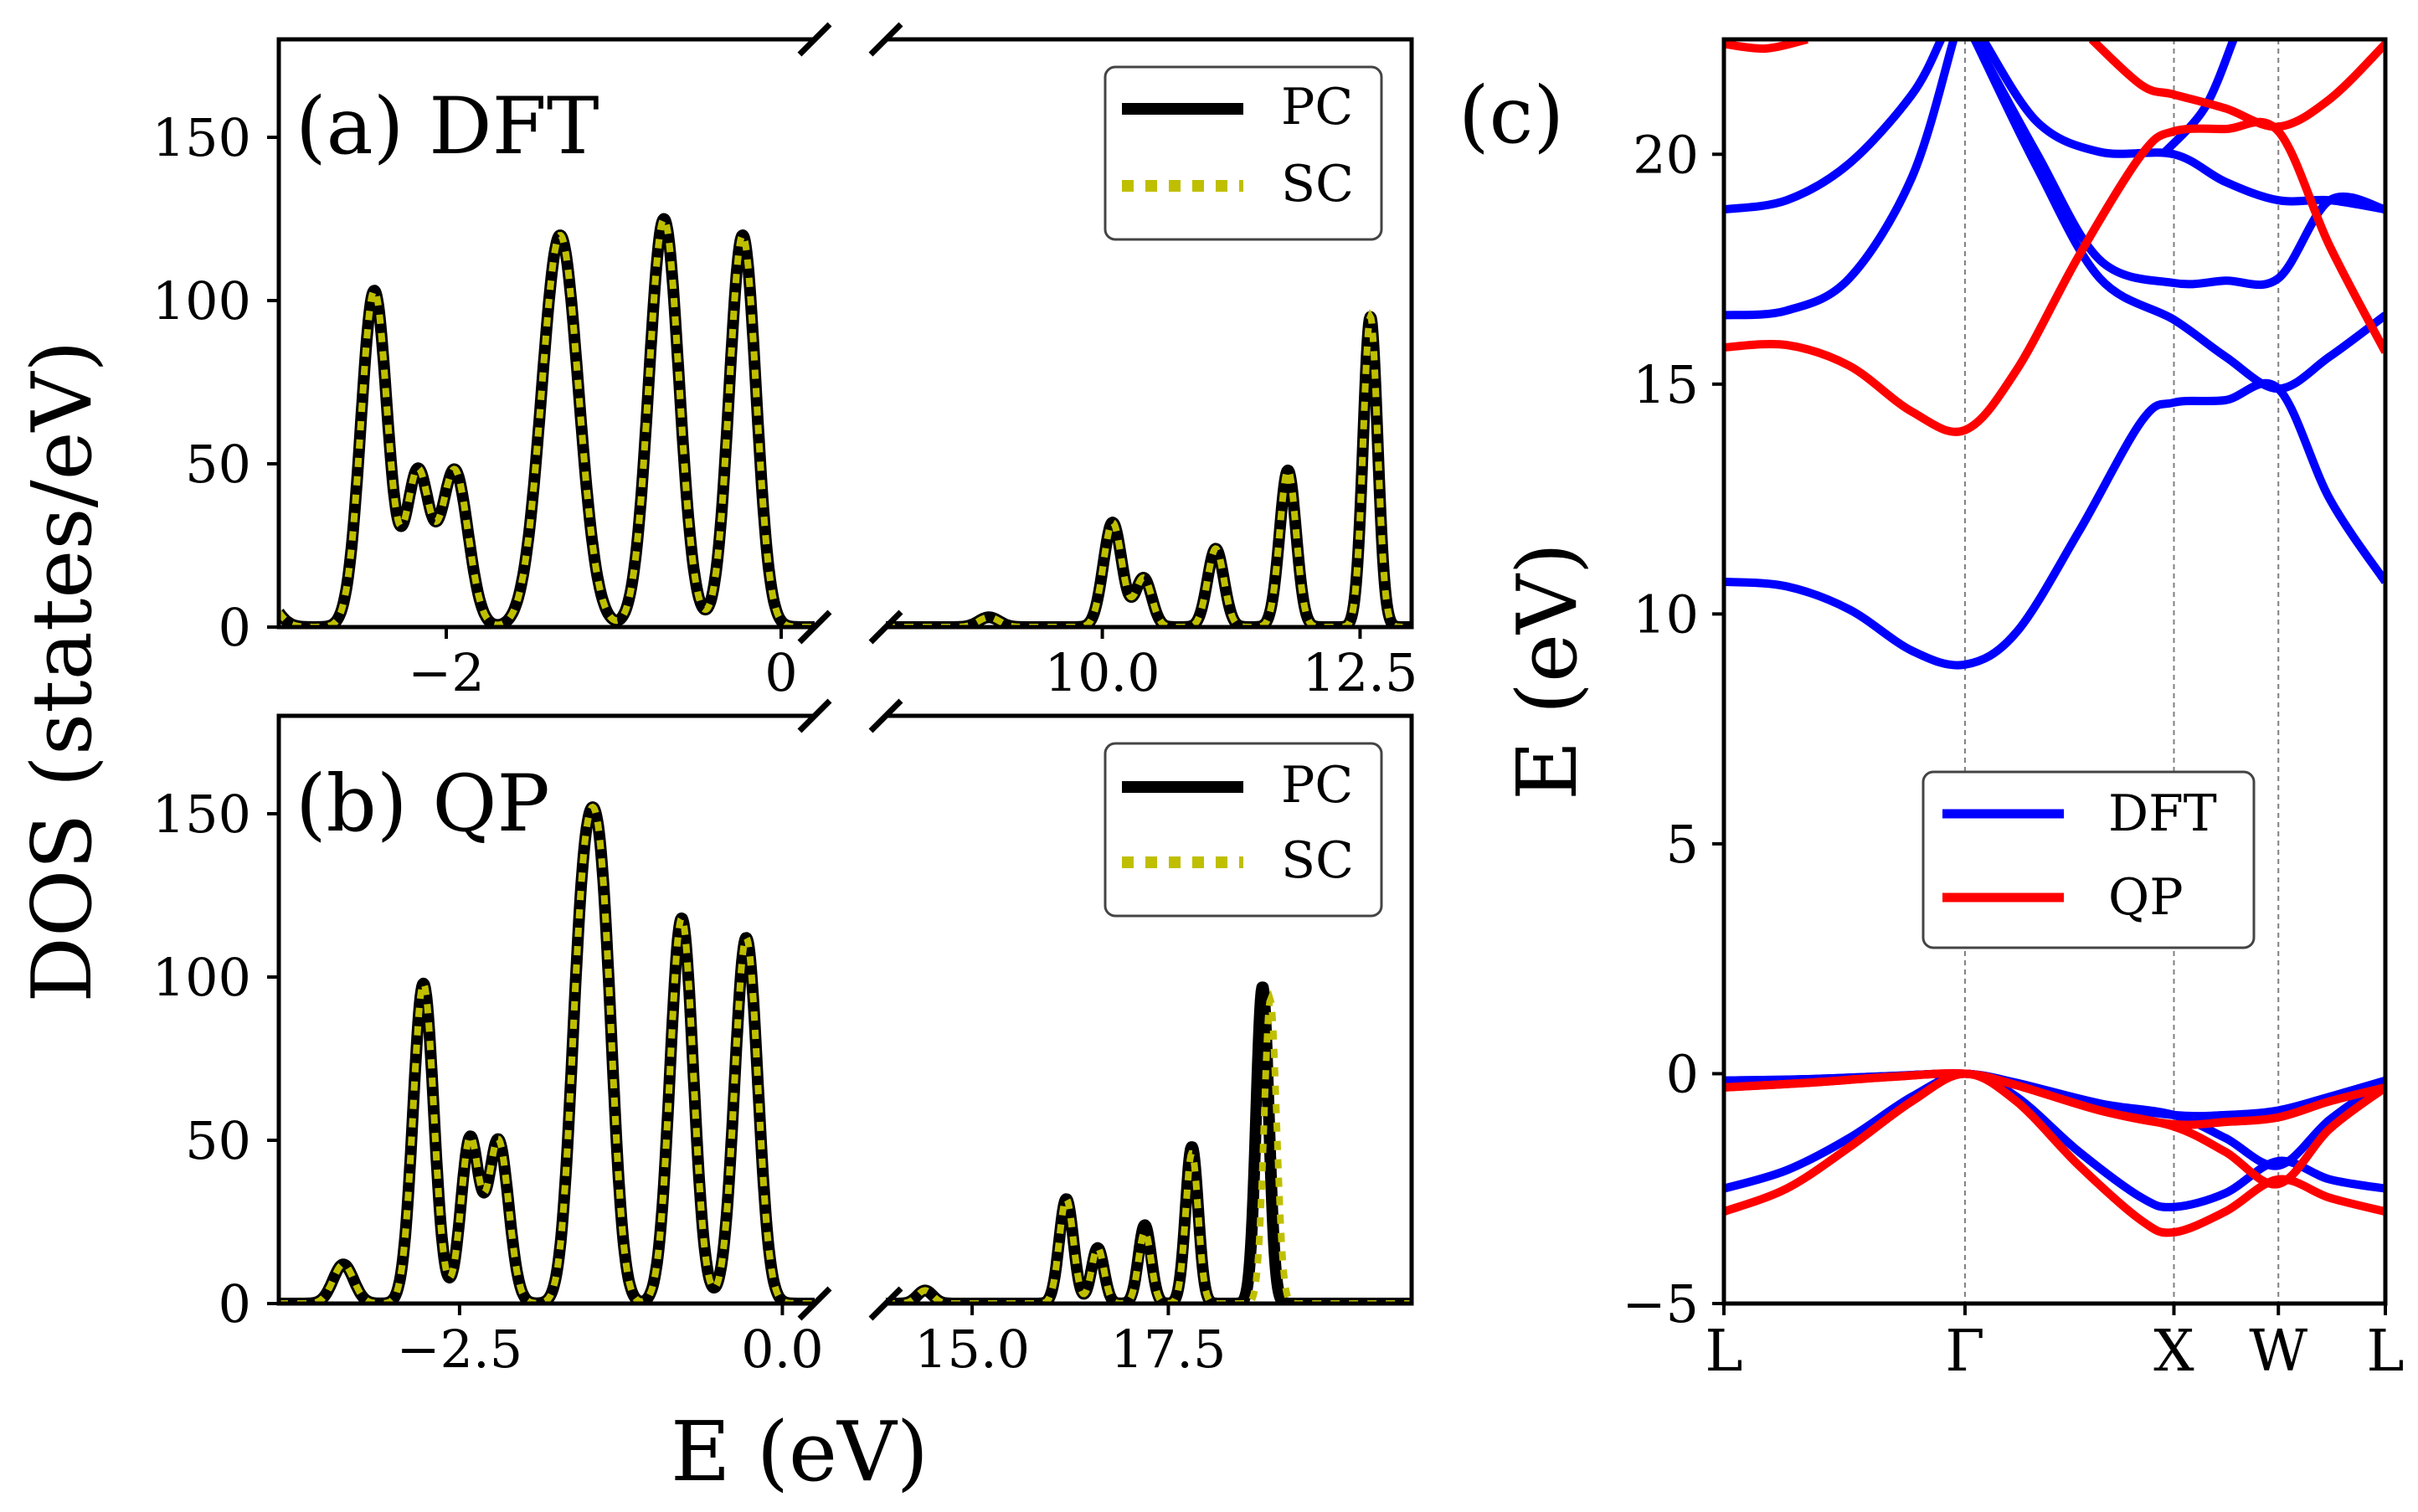 This screenshot has height=1512, width=2418. I want to click on panel-a-xtick-label: 0, so click(780, 672).